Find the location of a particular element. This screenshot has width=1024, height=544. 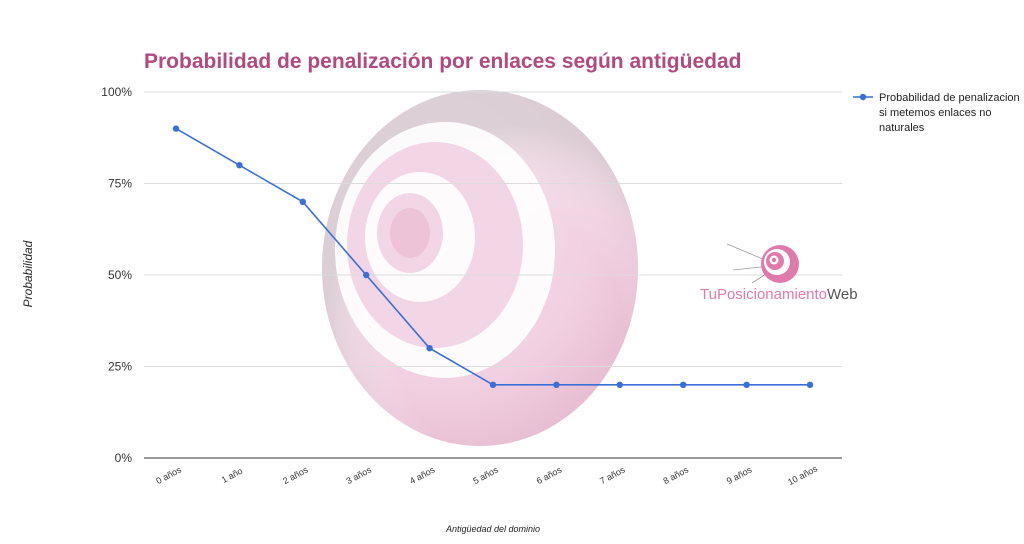

x-tick-label: 5 años is located at coordinates (485, 475).